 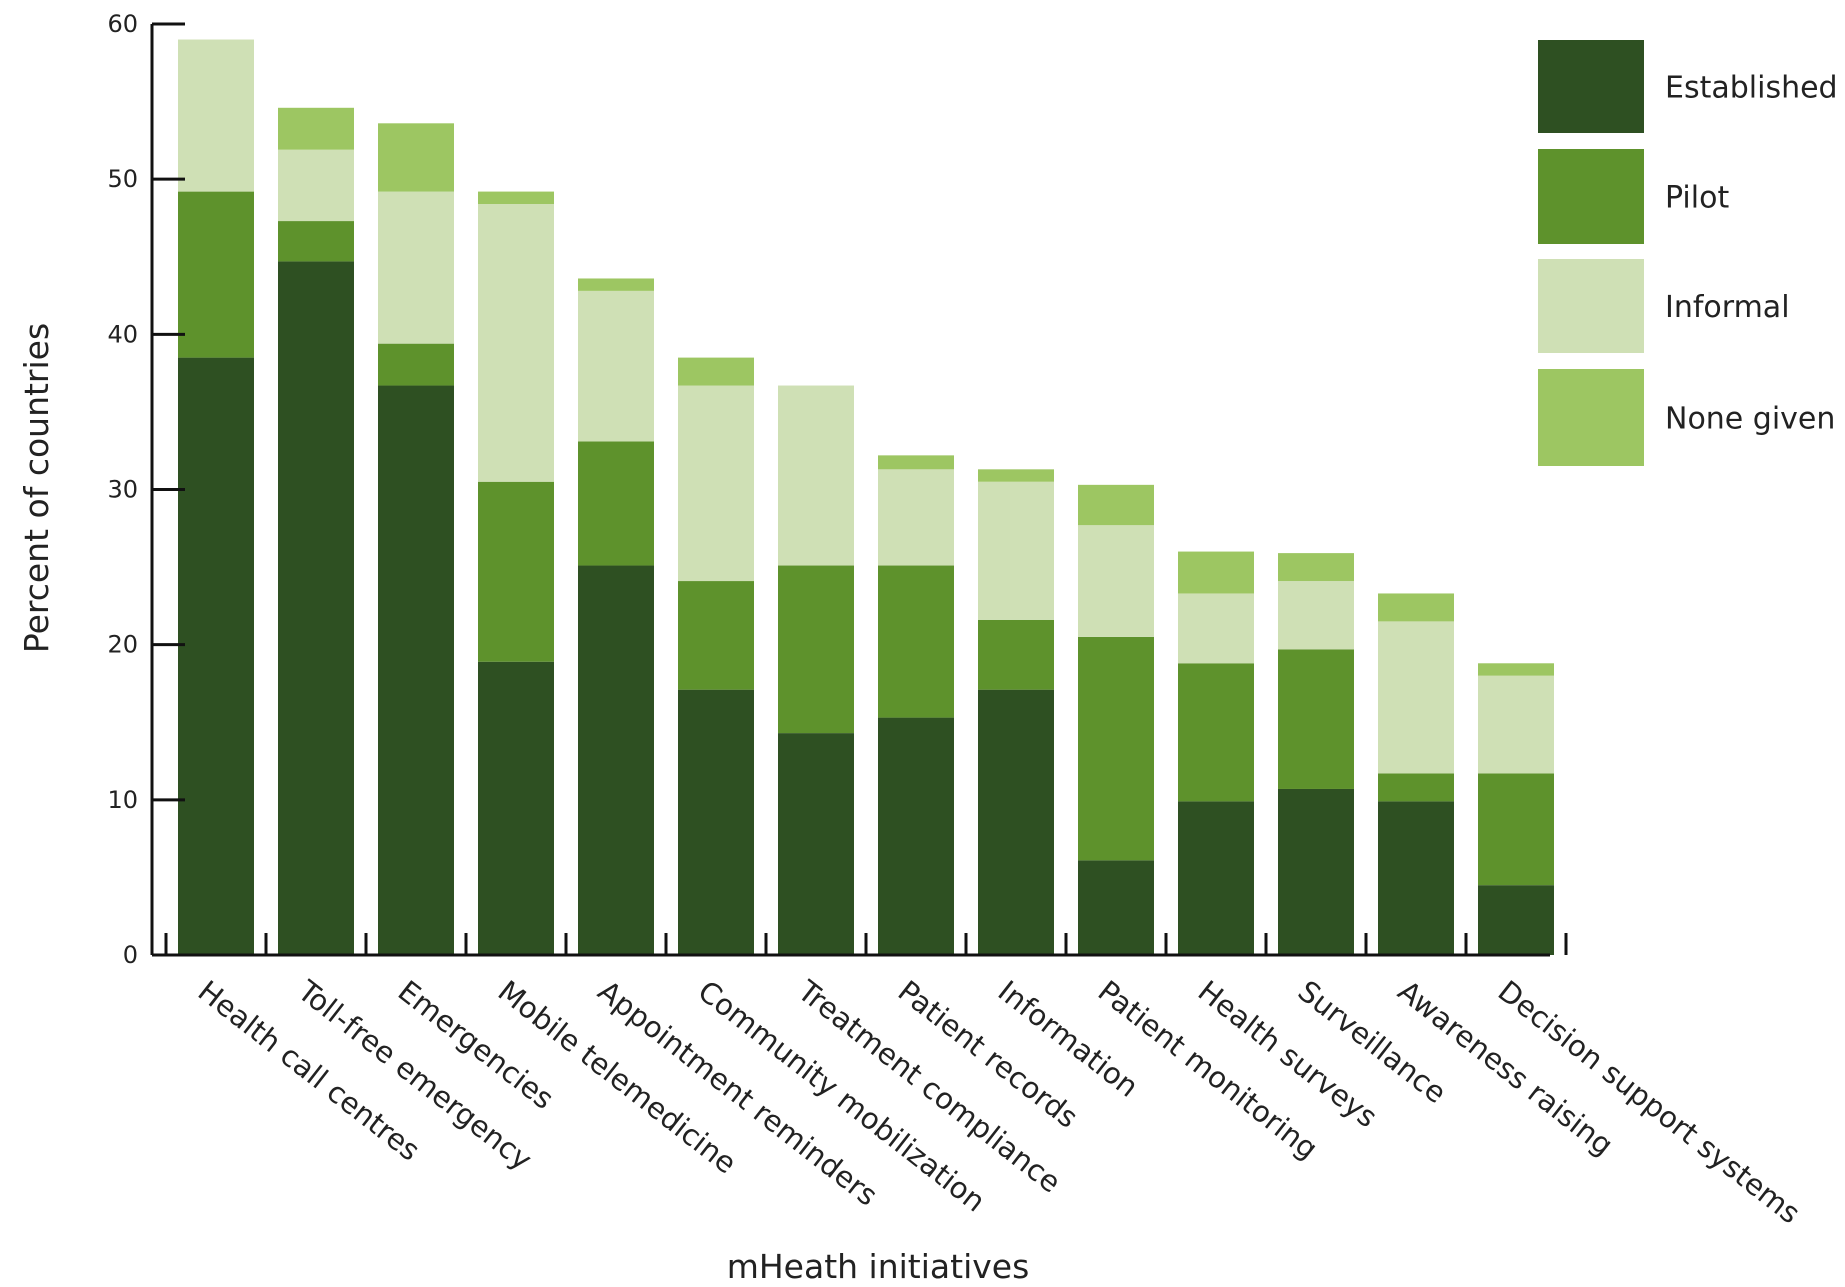 What do you see at coordinates (1116, 505) in the screenshot?
I see `bar-patient-monitoring-none-given` at bounding box center [1116, 505].